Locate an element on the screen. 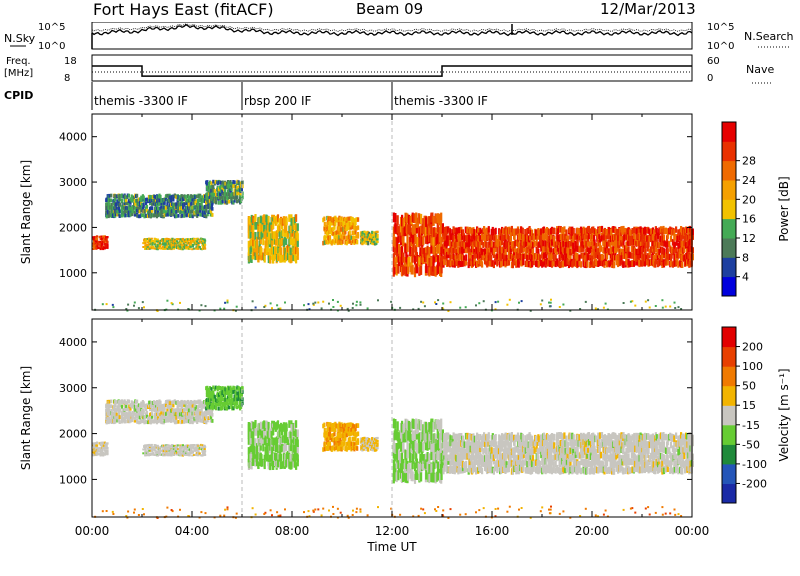  power-colorbar-tick-label: 12 is located at coordinates (749, 238).